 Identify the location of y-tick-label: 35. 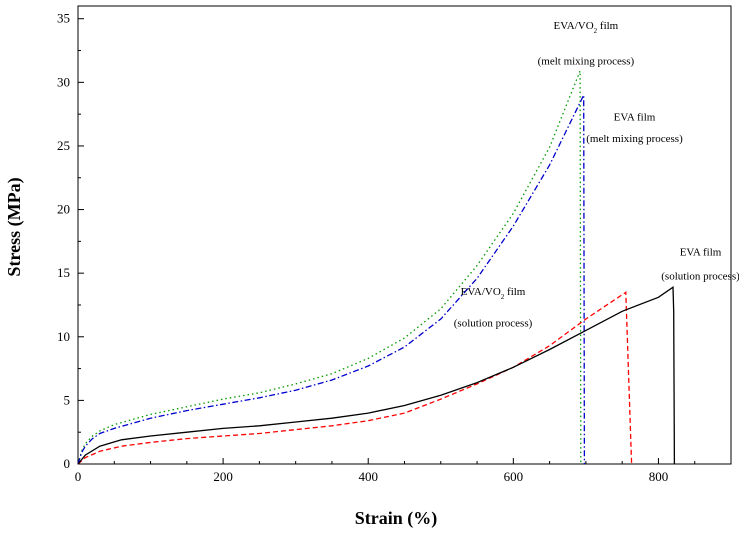
(63, 18).